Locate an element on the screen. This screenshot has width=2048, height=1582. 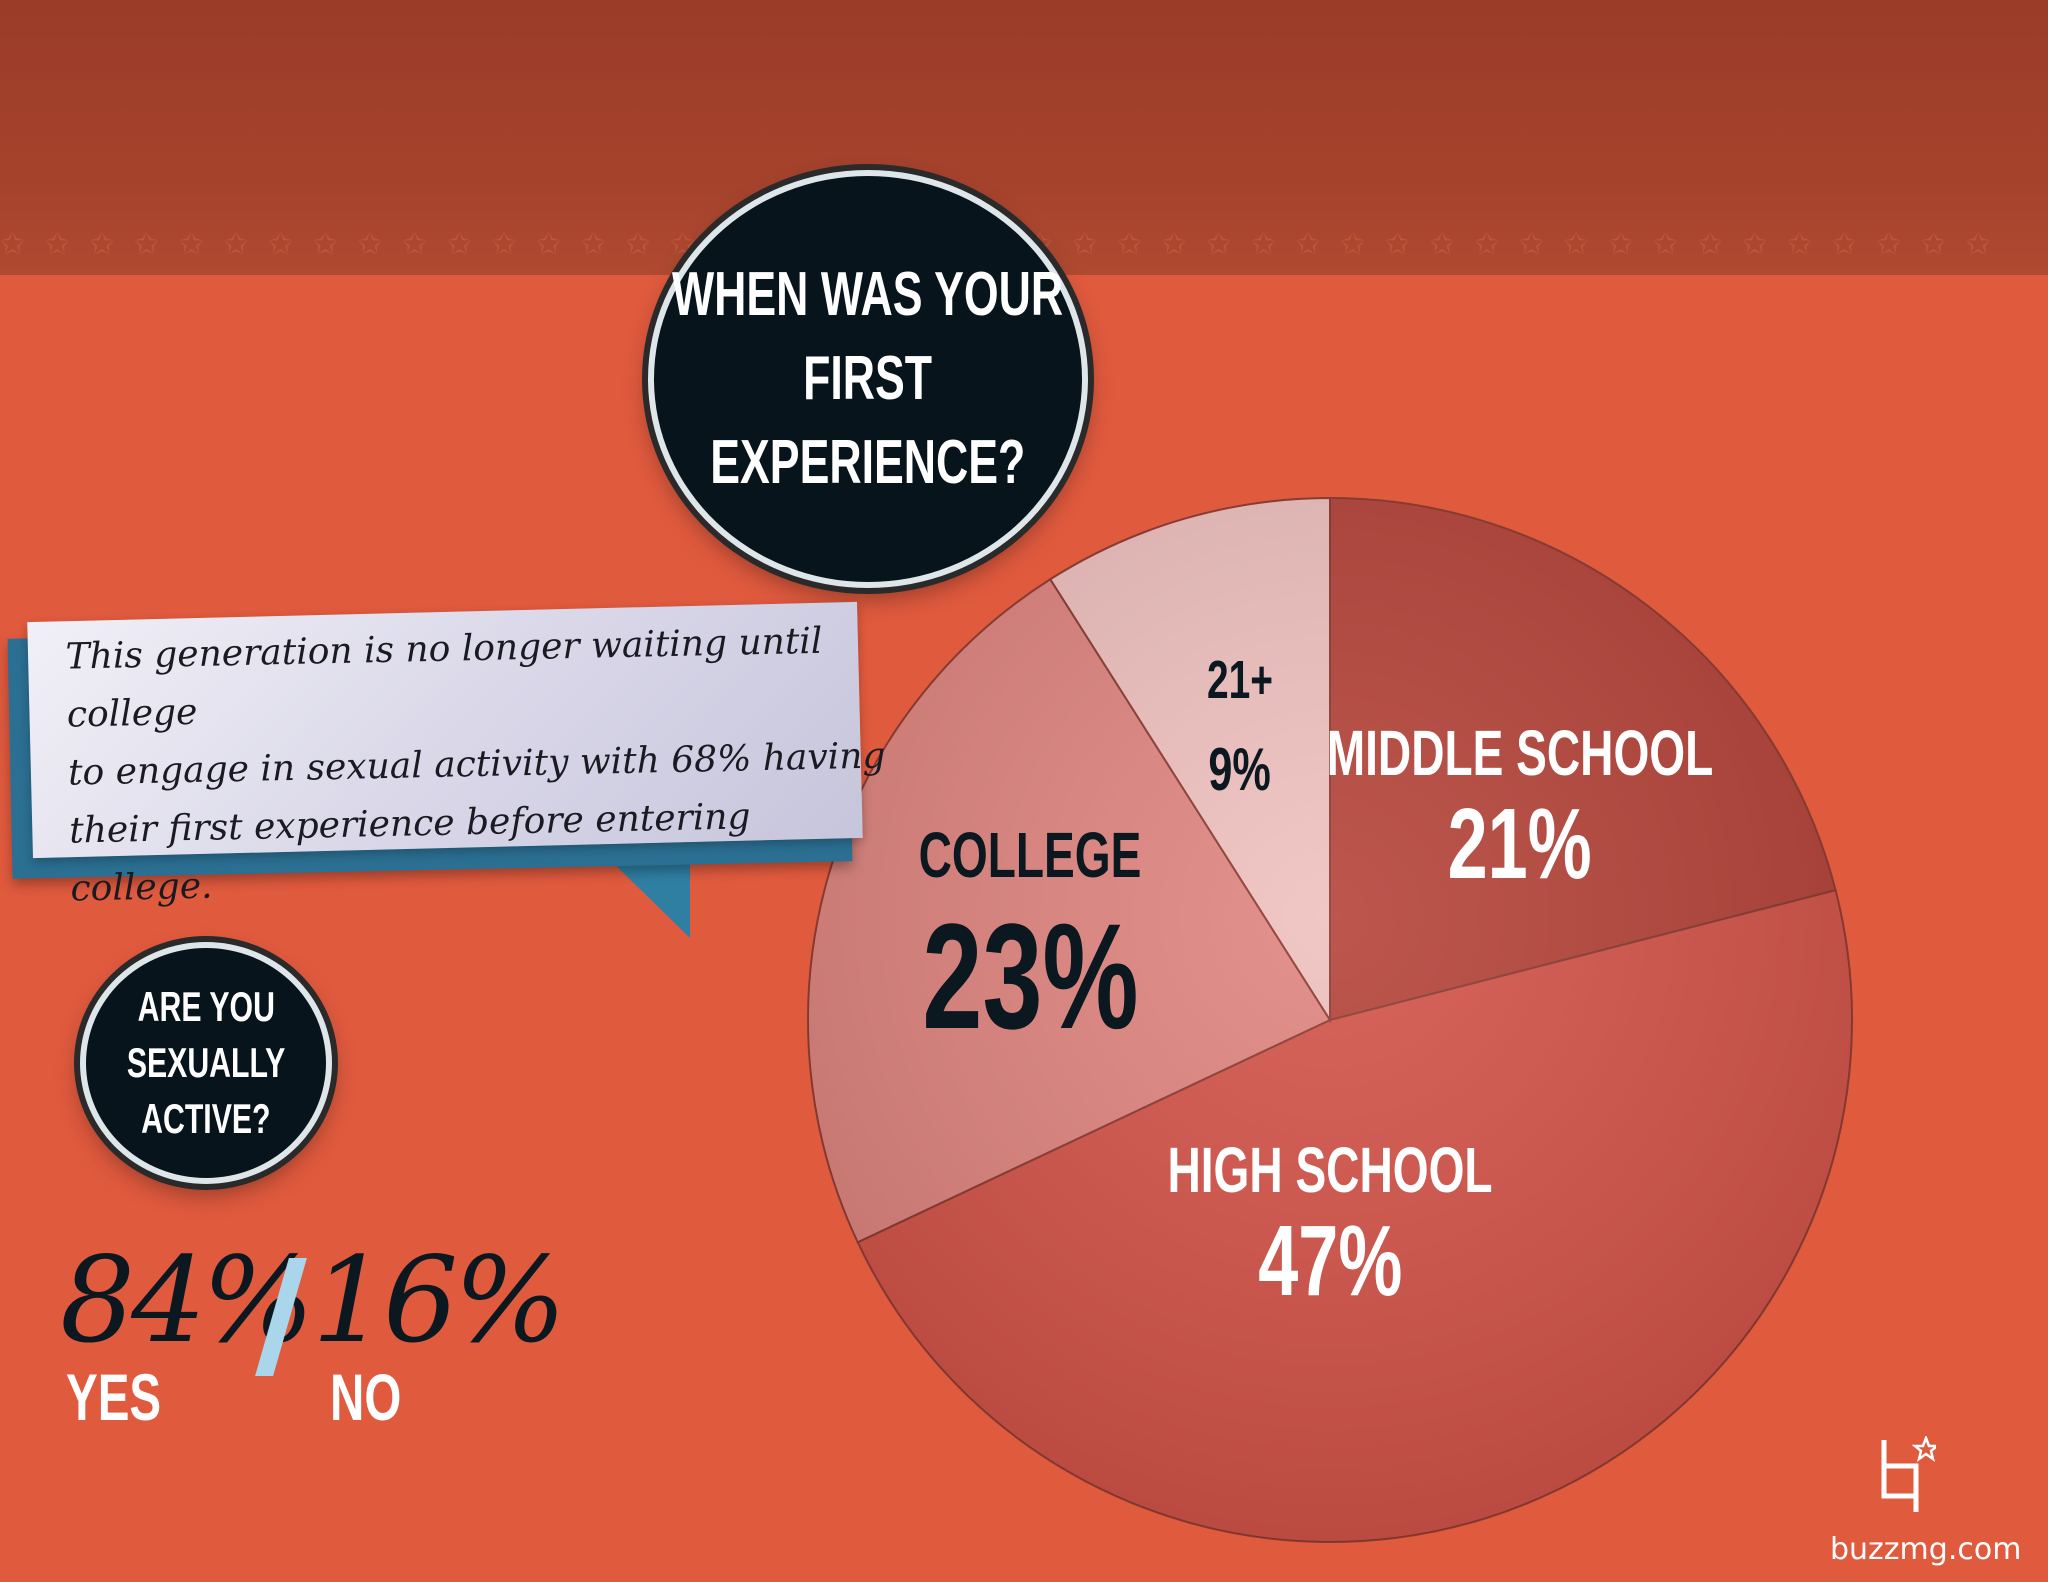
value-college: 23% is located at coordinates (1030, 976).